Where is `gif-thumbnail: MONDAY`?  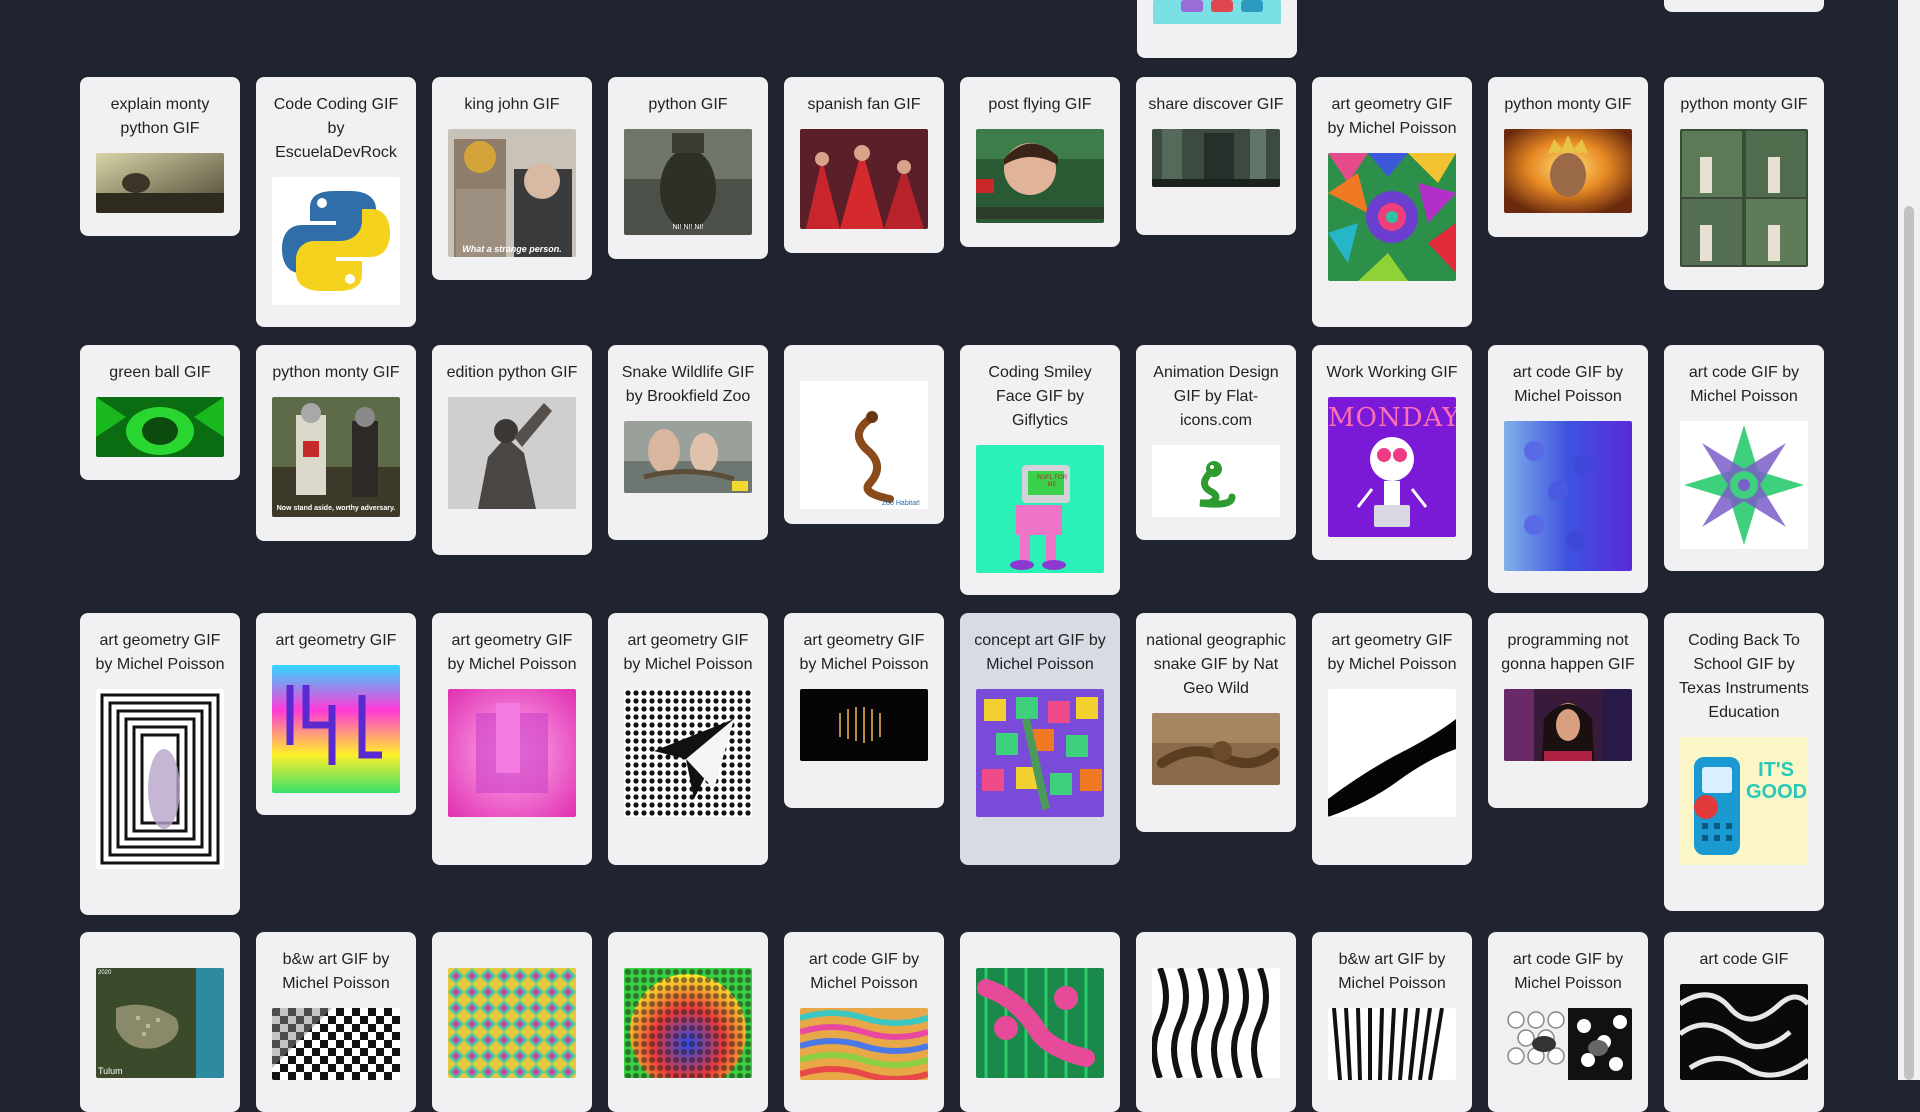 gif-thumbnail: MONDAY is located at coordinates (1392, 467).